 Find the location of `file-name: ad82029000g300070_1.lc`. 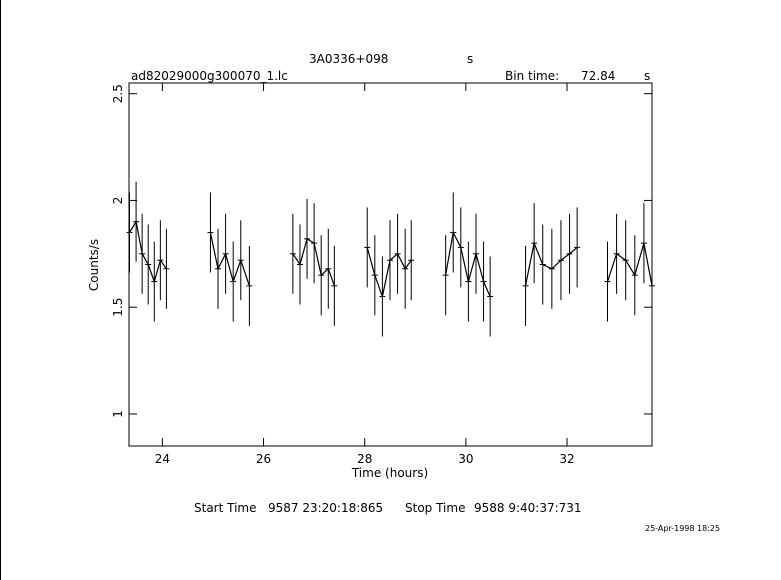

file-name: ad82029000g300070_1.lc is located at coordinates (209, 76).